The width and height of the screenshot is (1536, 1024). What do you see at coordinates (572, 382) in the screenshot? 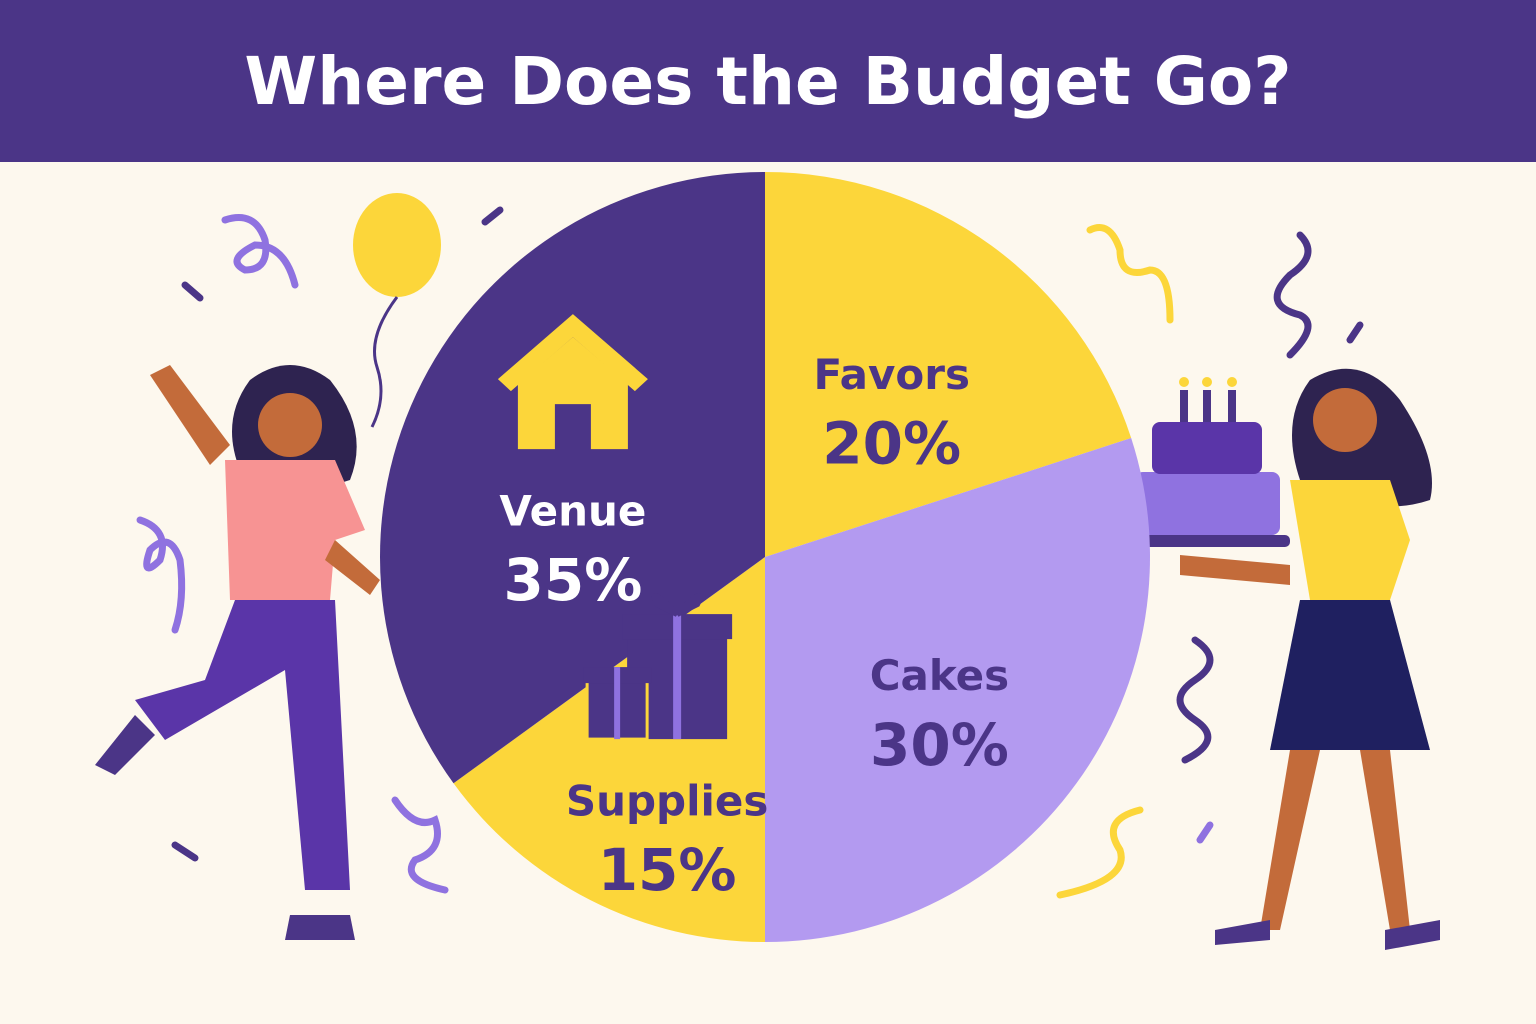
I see `house-icon` at bounding box center [572, 382].